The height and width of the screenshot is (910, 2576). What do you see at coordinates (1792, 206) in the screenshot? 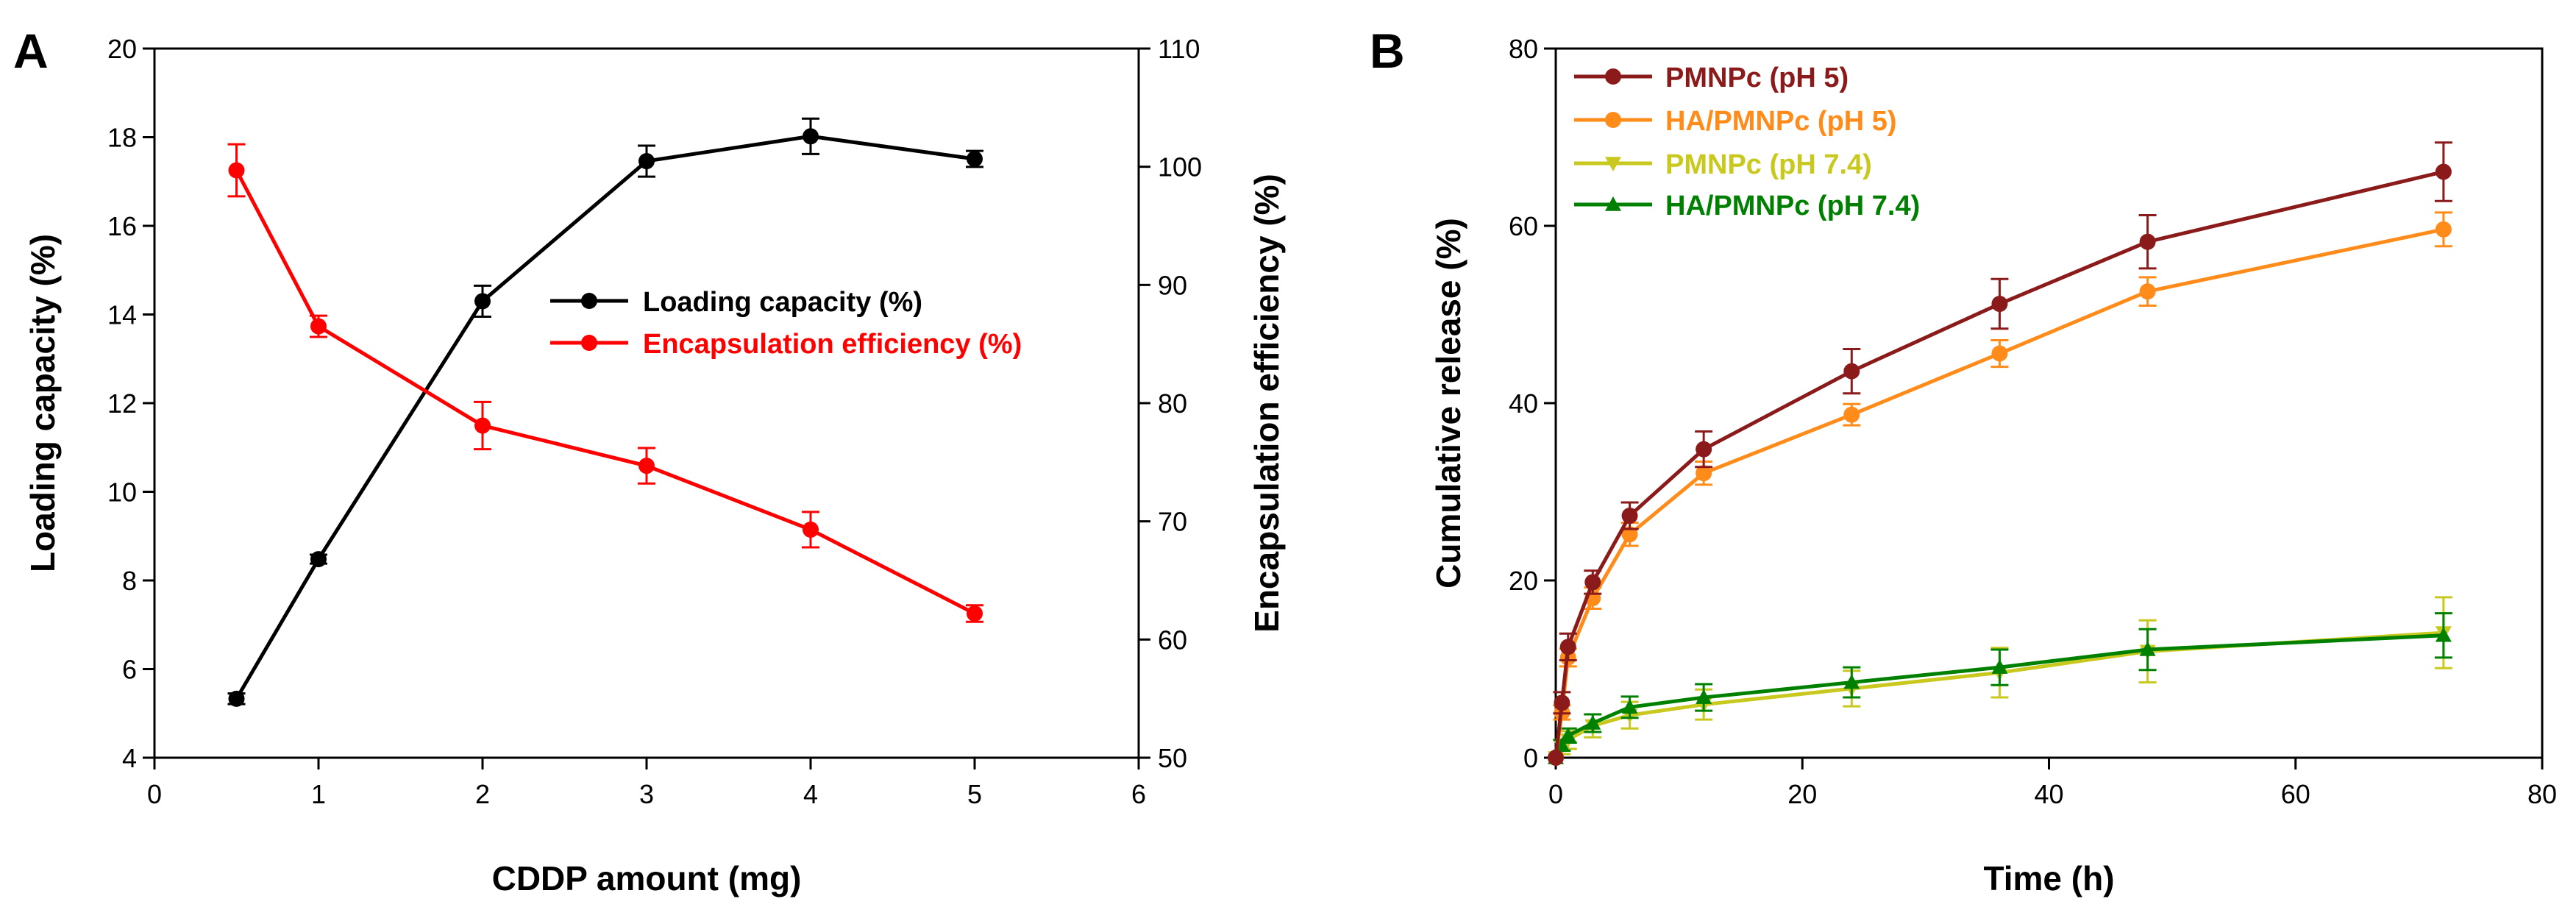
I see `panel-b-legend-label-3: HA/PMNPc (pH 7.4)` at bounding box center [1792, 206].